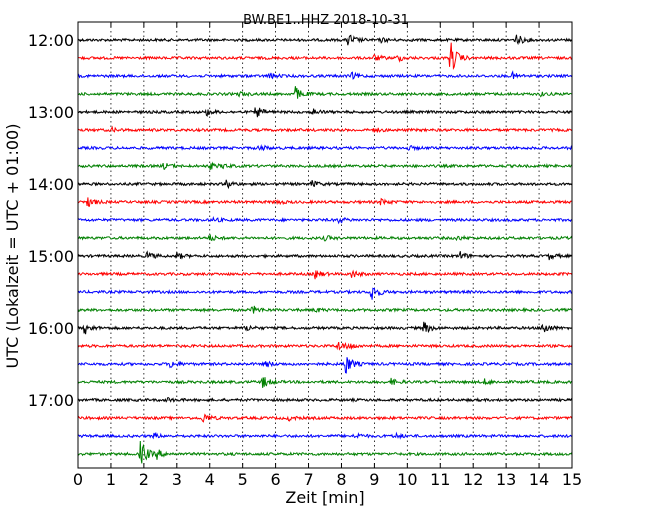 The image size is (650, 520). What do you see at coordinates (572, 479) in the screenshot?
I see `x-tick-label: 15` at bounding box center [572, 479].